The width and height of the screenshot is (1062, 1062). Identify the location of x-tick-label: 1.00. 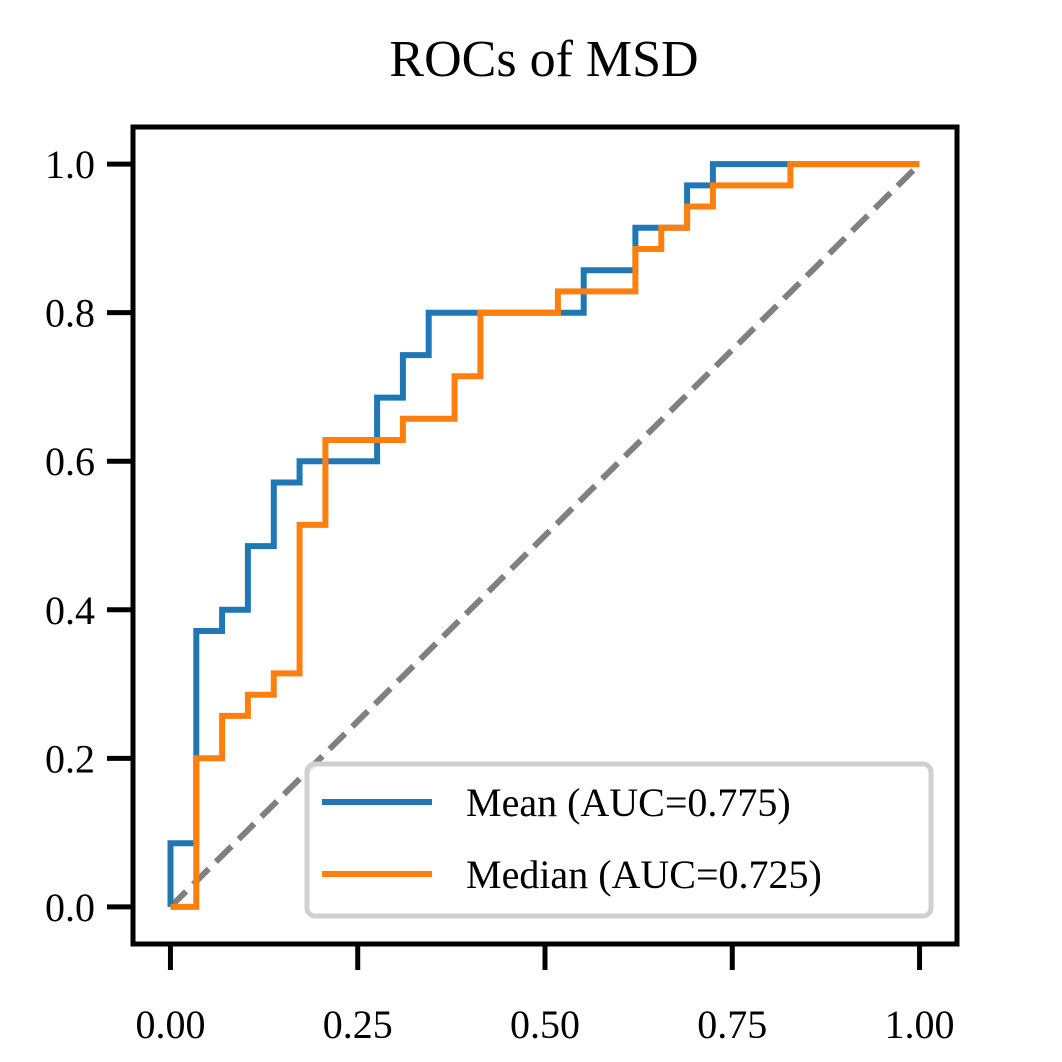
(920, 1024).